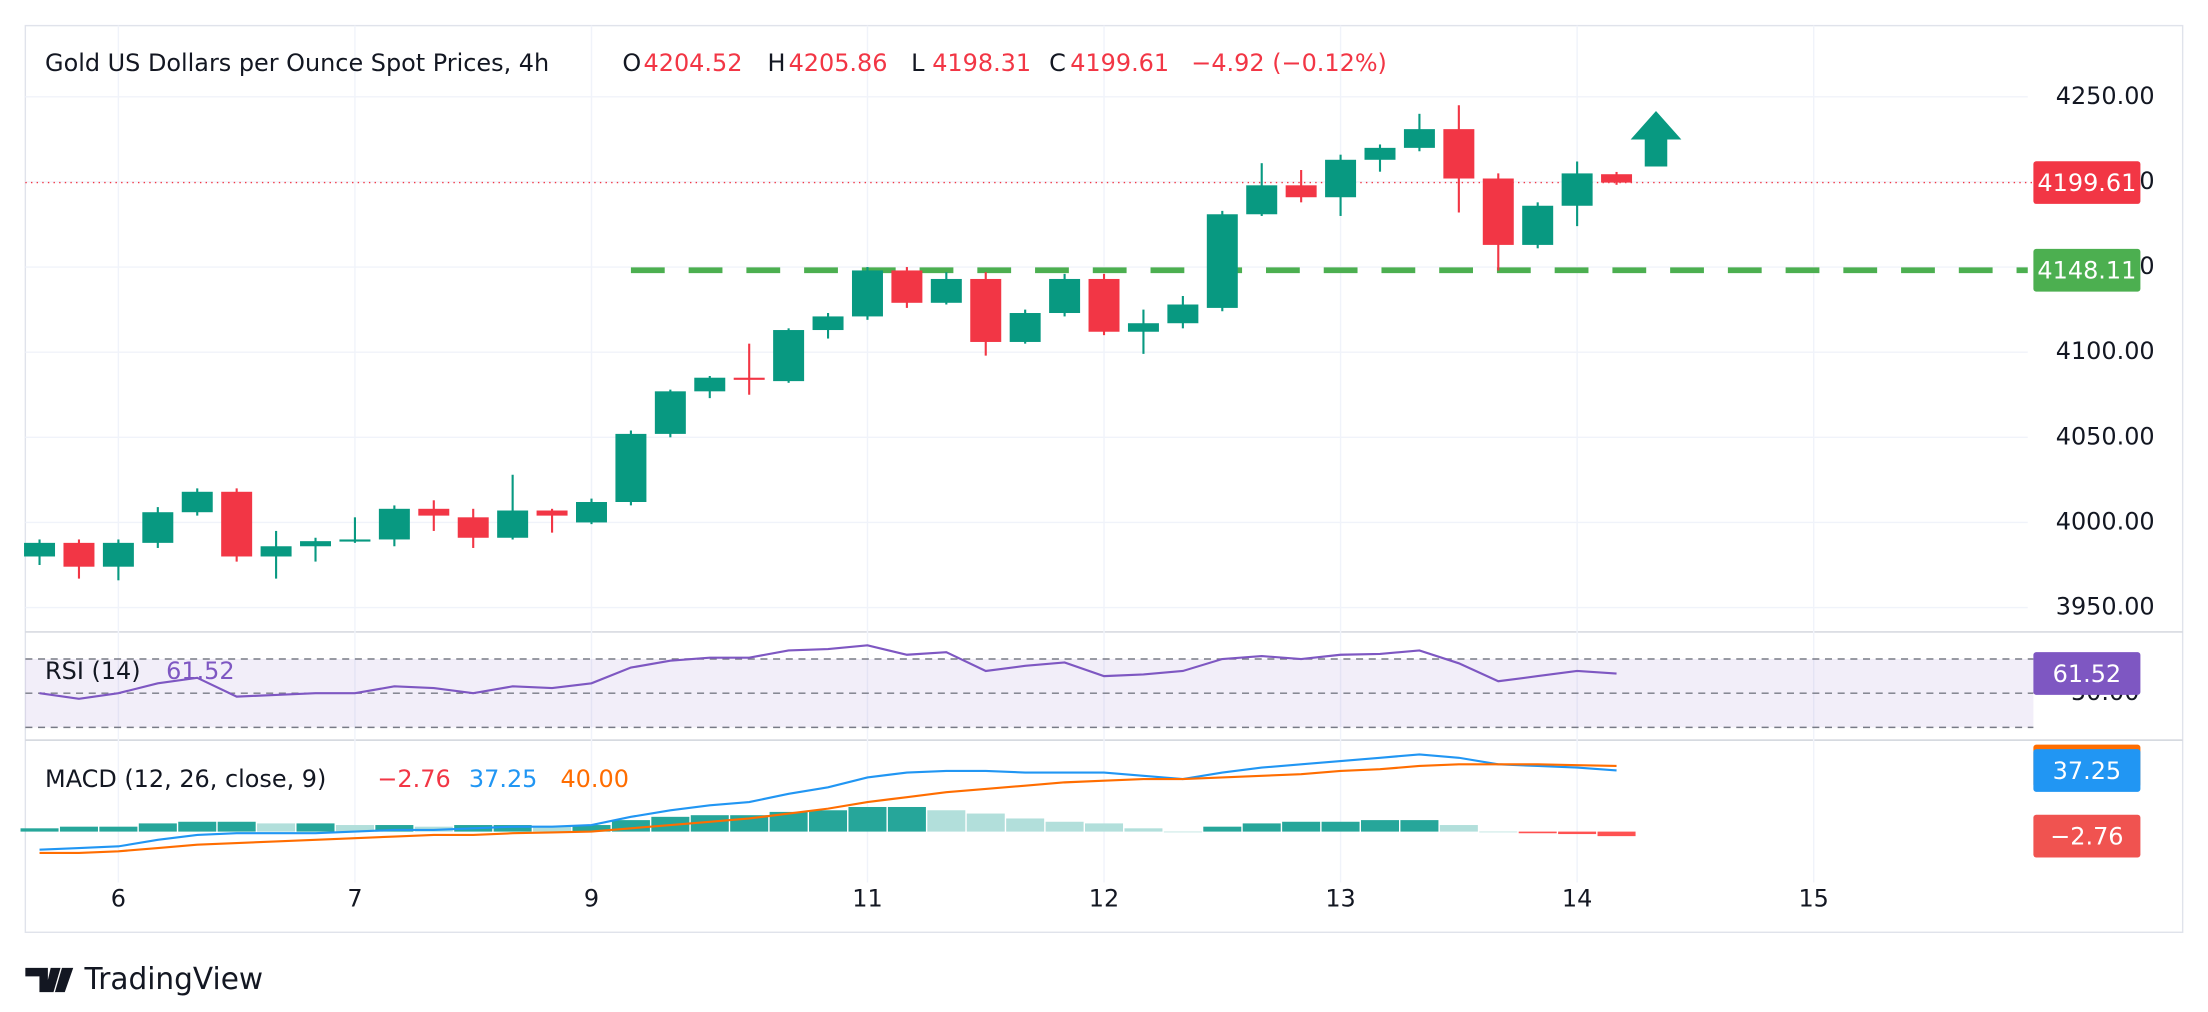 This screenshot has height=1012, width=2208. Describe the element at coordinates (2105, 351) in the screenshot. I see `y-tick-label: 4100.00` at that location.